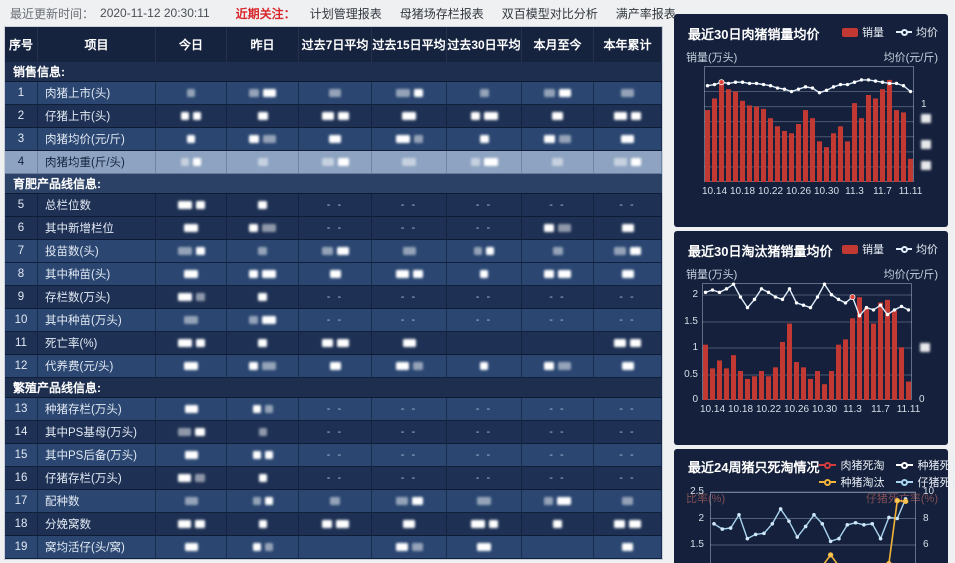  I want to click on table-row: 9 存栏数(万头) - -- -- -- -- -, so click(333, 297).